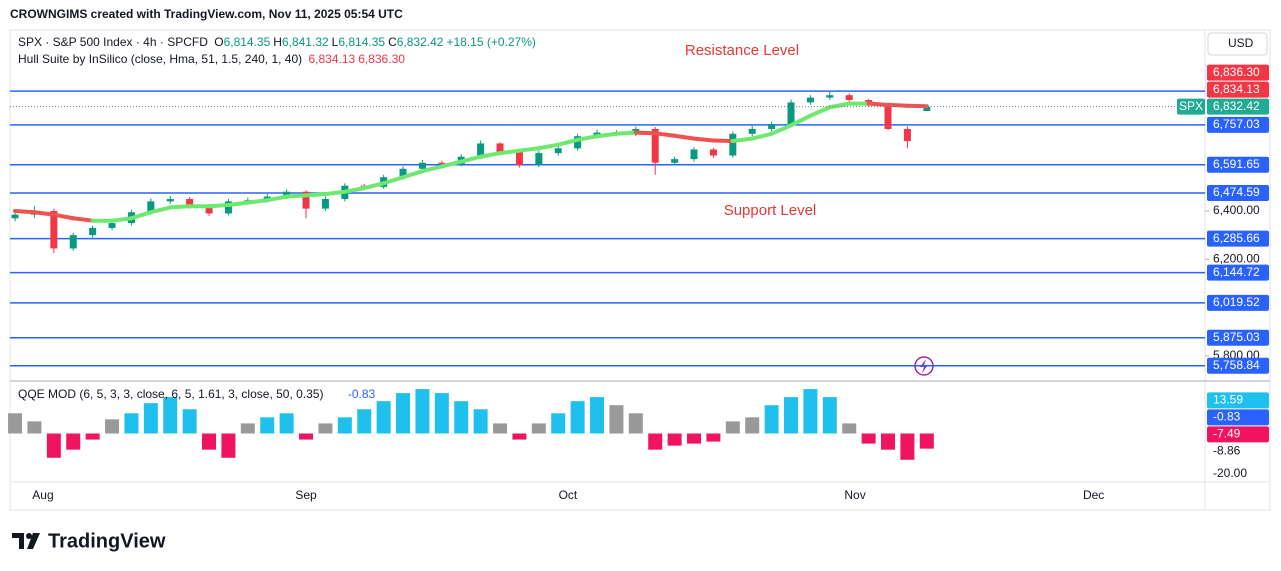  I want to click on symbol-tag-label: SPX, so click(1191, 106).